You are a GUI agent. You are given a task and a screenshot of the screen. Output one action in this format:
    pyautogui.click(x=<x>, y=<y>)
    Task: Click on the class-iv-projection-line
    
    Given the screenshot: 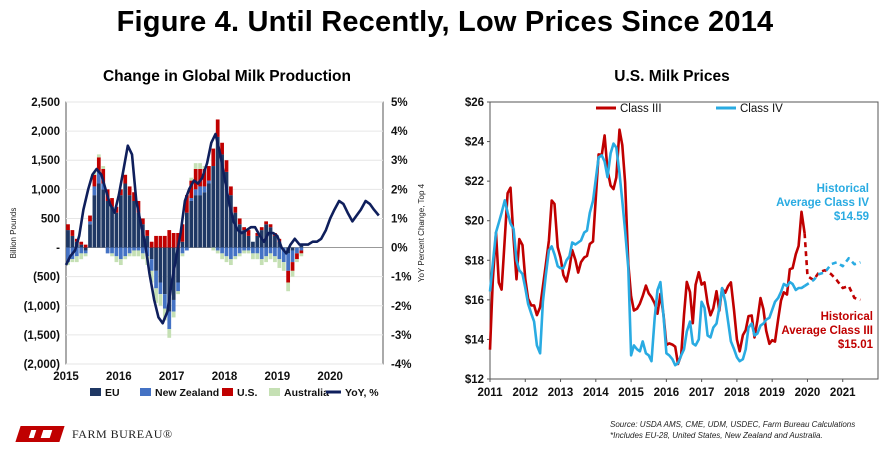 What is the action you would take?
    pyautogui.click(x=832, y=272)
    